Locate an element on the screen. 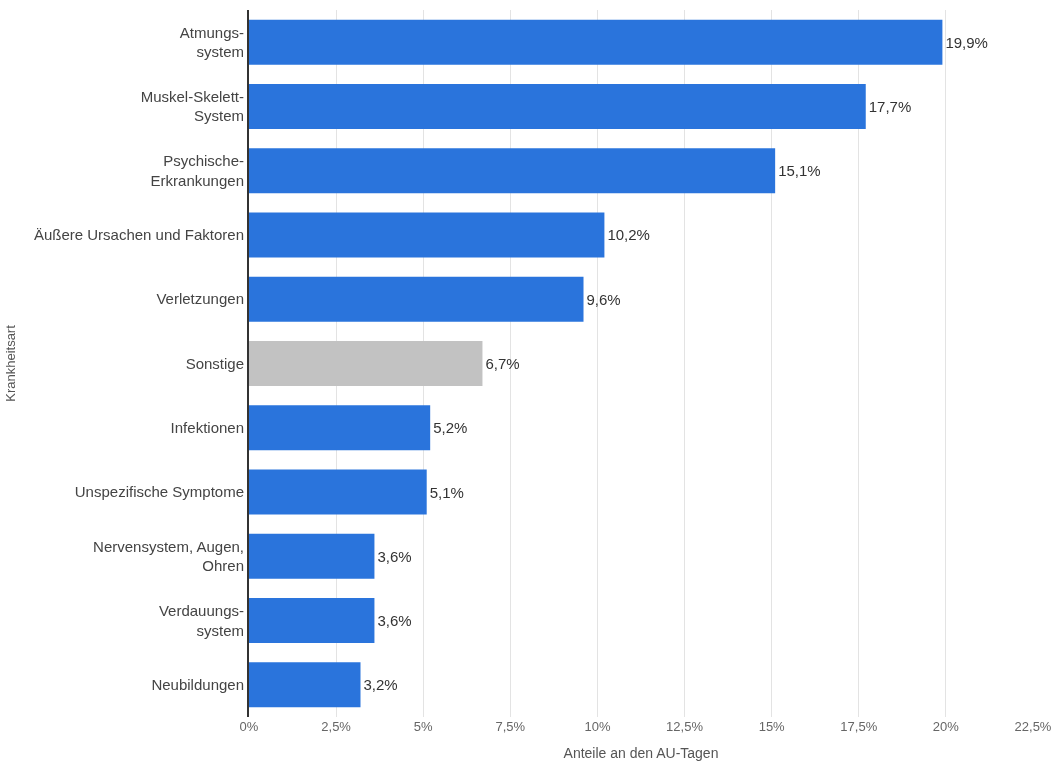  y-tick-label: Sonstige is located at coordinates (214, 363).